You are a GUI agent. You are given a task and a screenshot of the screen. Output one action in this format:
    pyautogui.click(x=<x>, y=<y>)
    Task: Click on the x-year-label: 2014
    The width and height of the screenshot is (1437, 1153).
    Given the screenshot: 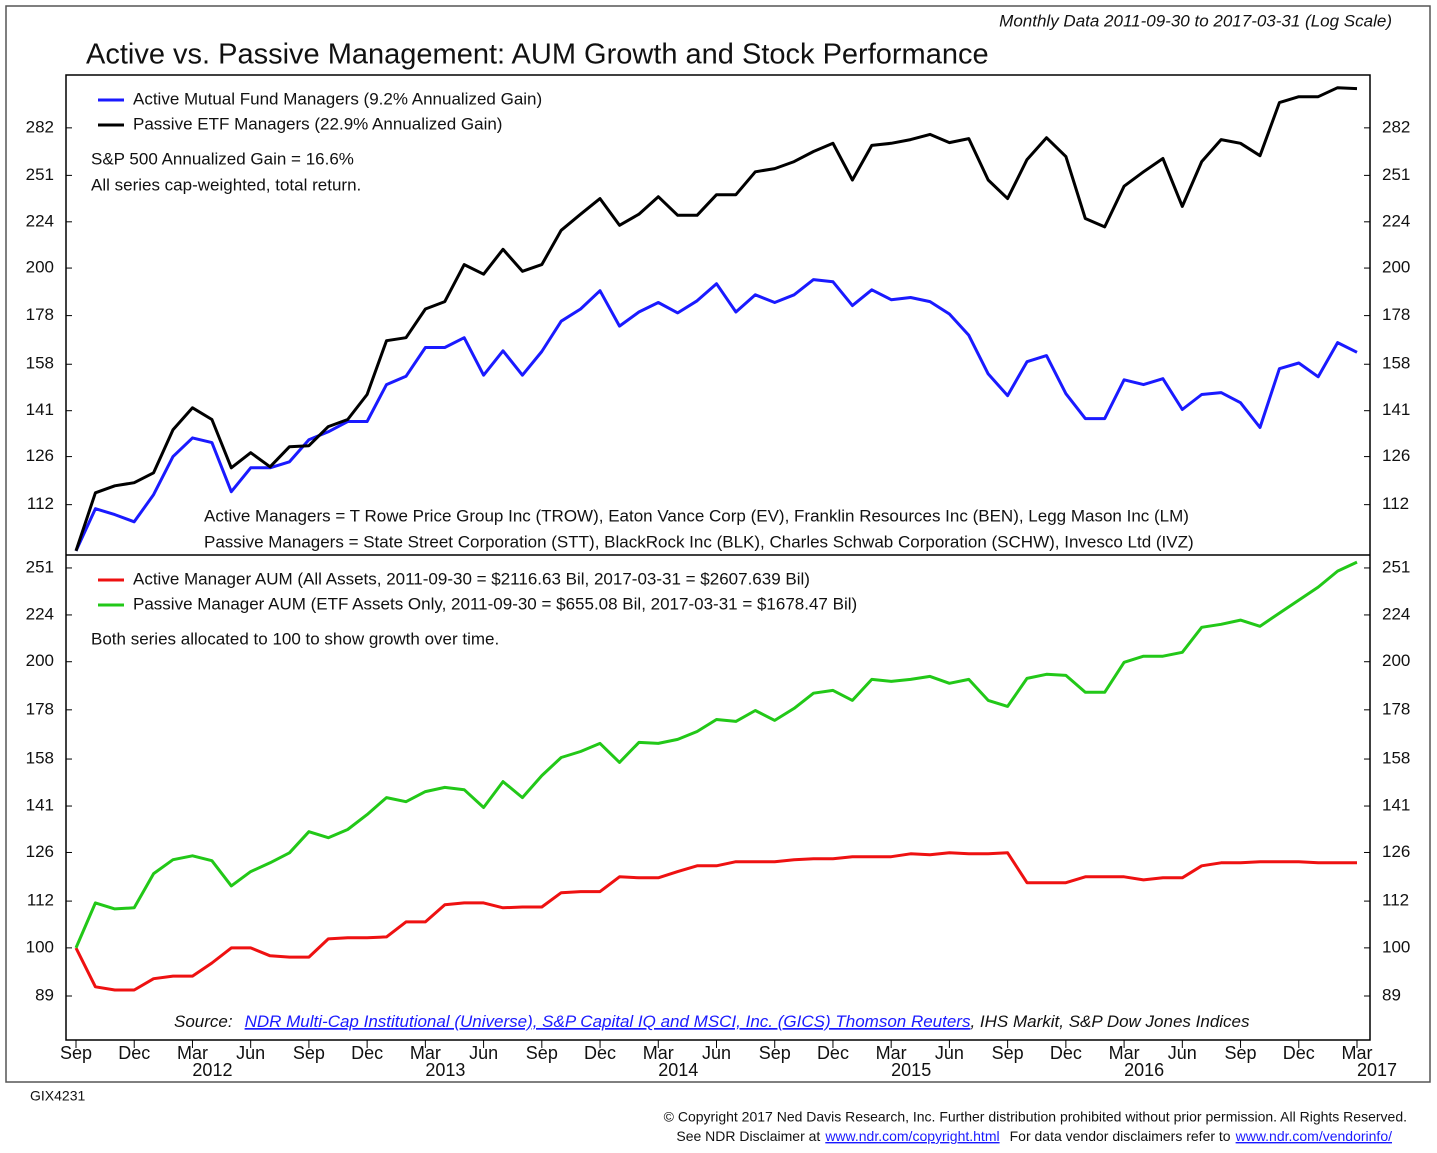 What is the action you would take?
    pyautogui.click(x=678, y=1070)
    